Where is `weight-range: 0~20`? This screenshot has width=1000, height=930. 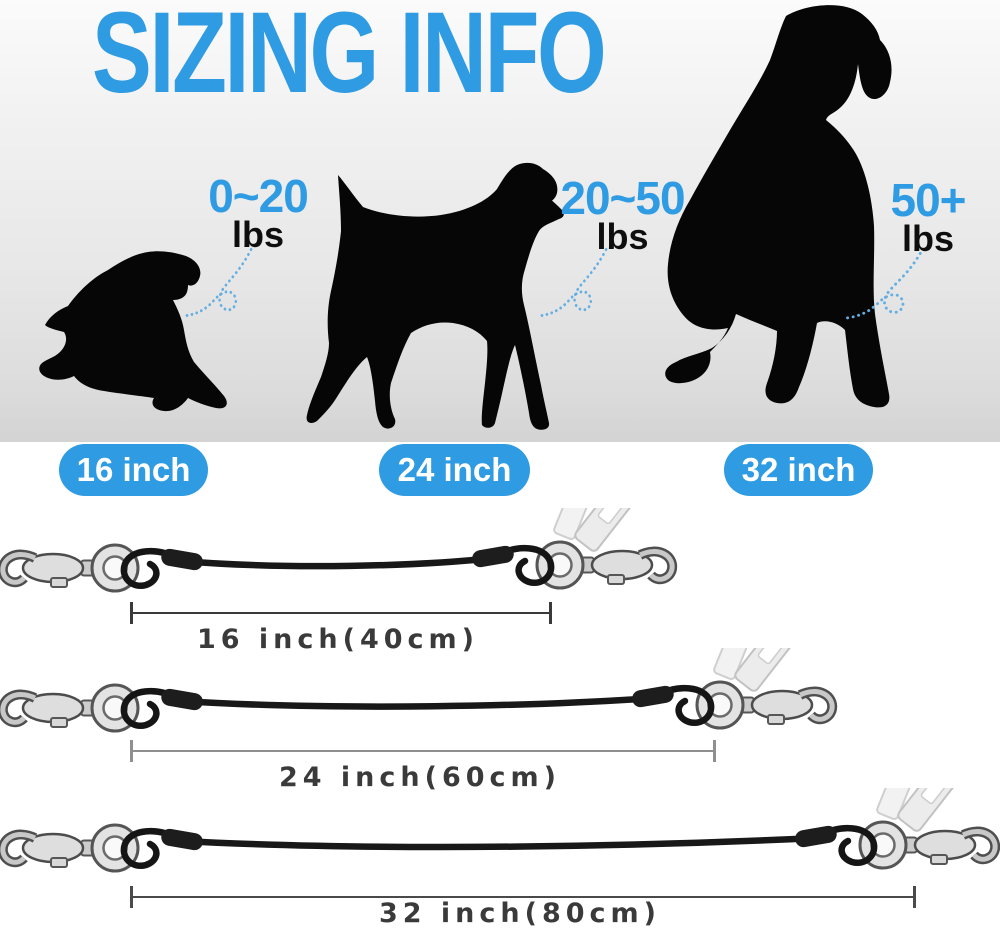 weight-range: 0~20 is located at coordinates (258, 196).